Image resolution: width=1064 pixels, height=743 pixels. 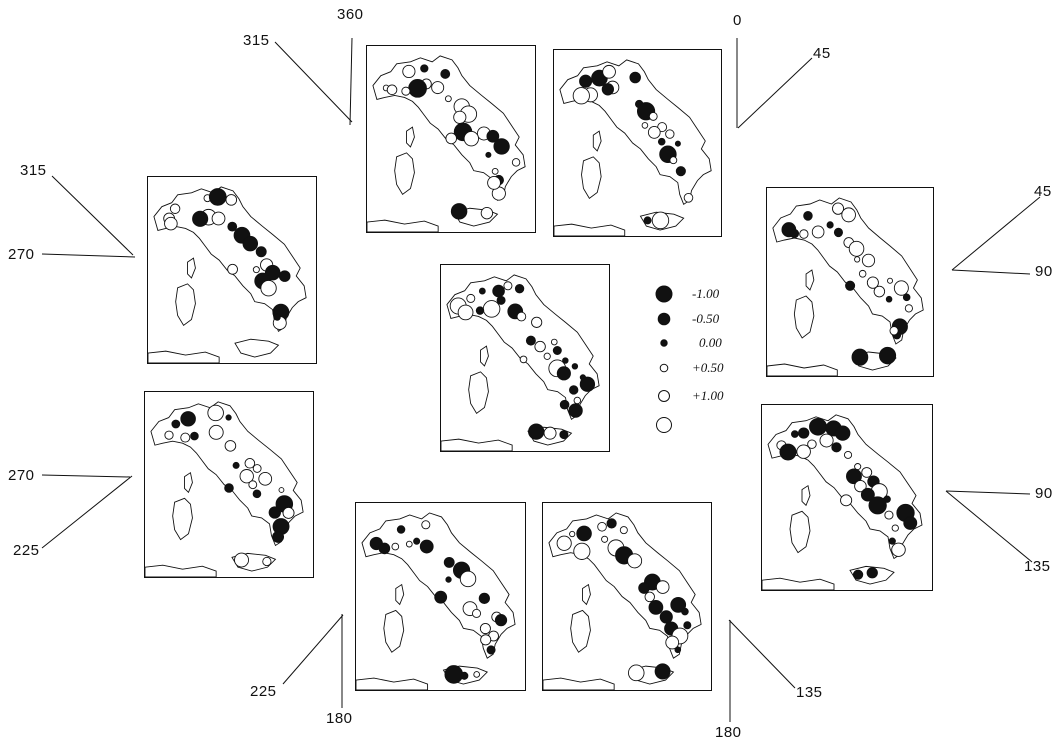 What do you see at coordinates (706, 293) in the screenshot?
I see `legend-label-1: -1.00` at bounding box center [706, 293].